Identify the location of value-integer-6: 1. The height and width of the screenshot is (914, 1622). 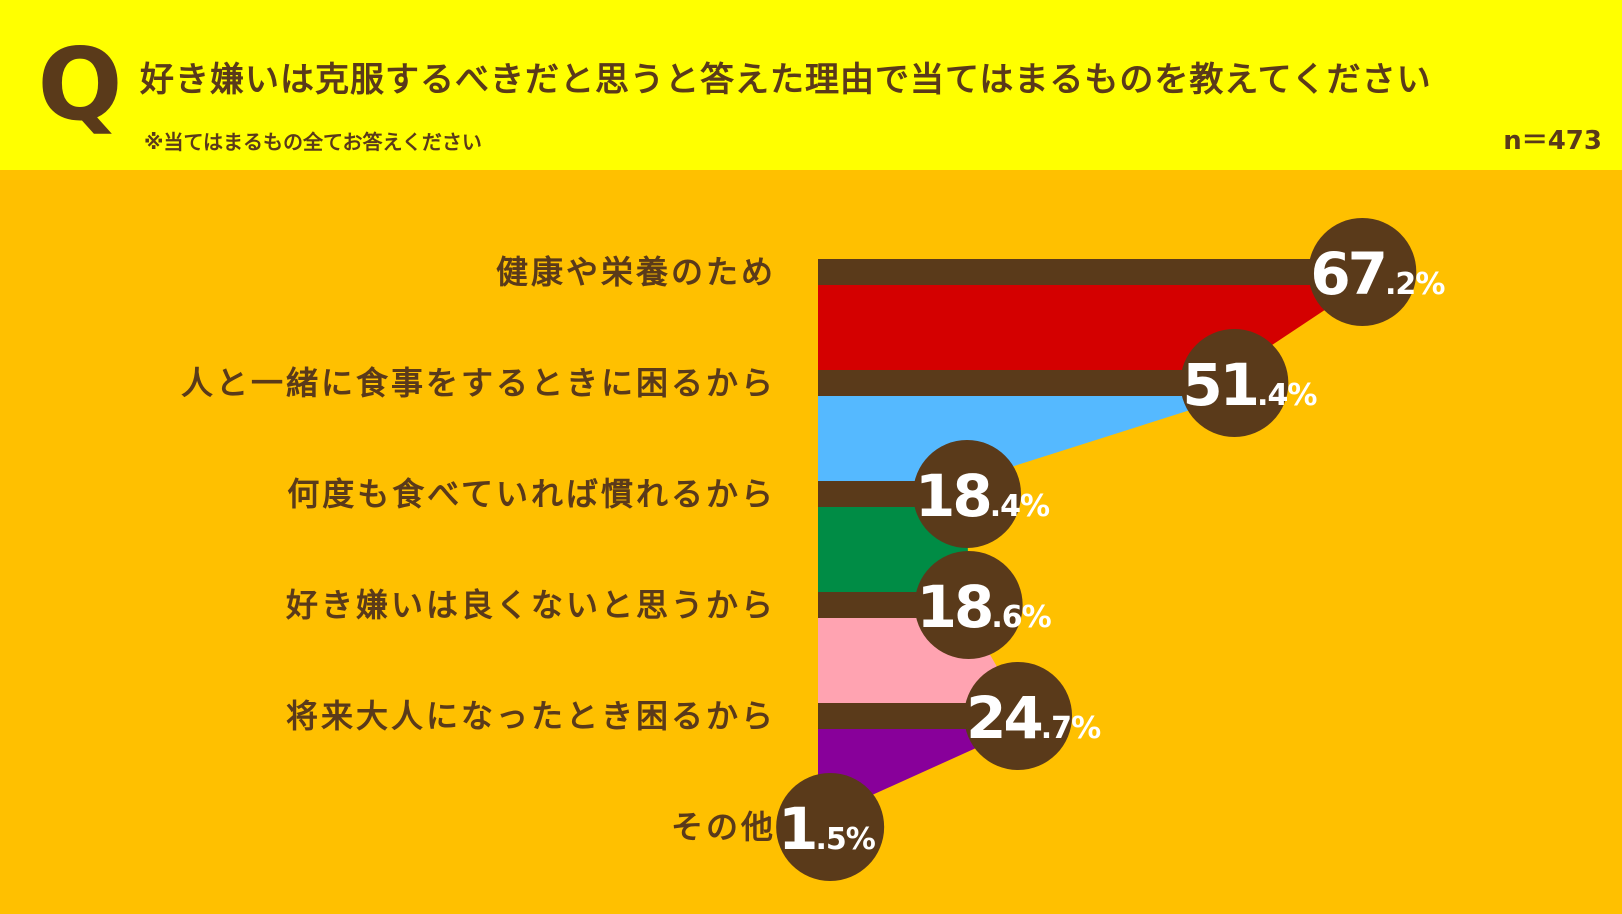
(796, 829).